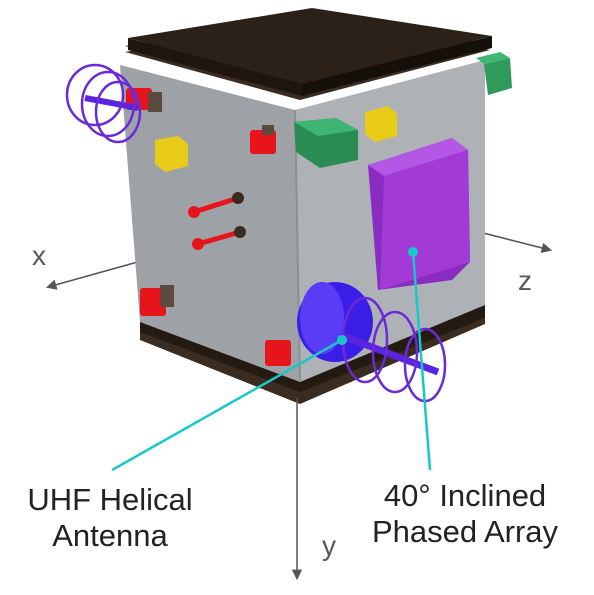  Describe the element at coordinates (329, 545) in the screenshot. I see `y-axis-label: y` at that location.